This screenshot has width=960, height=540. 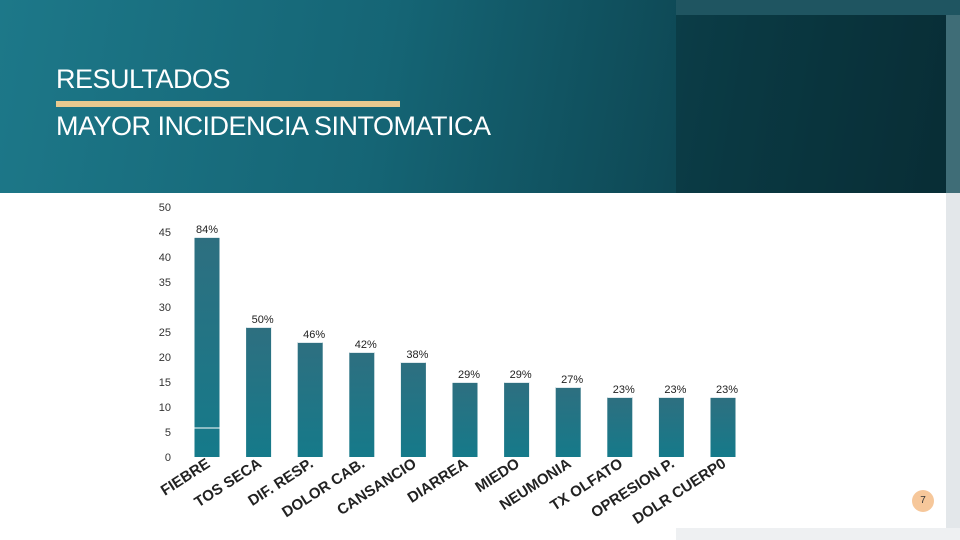 I want to click on y-tick-label: 30, so click(x=165, y=308).